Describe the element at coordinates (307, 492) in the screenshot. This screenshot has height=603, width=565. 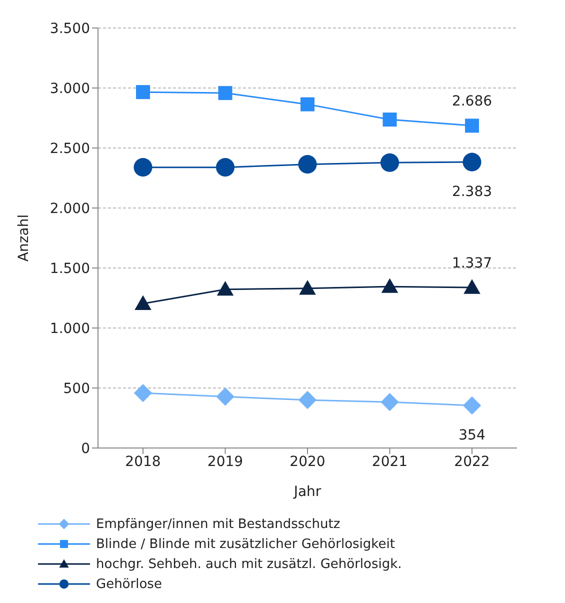
I see `x-axis-title: Jahr` at that location.